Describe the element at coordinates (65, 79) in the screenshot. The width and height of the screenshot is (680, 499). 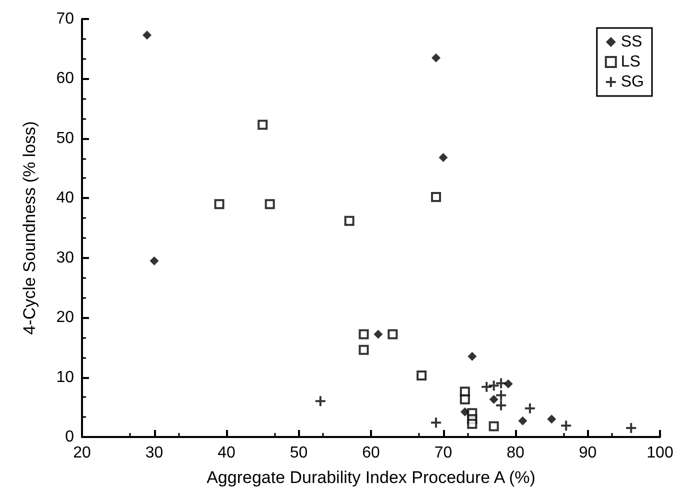
I see `y-tick-label: 60` at that location.